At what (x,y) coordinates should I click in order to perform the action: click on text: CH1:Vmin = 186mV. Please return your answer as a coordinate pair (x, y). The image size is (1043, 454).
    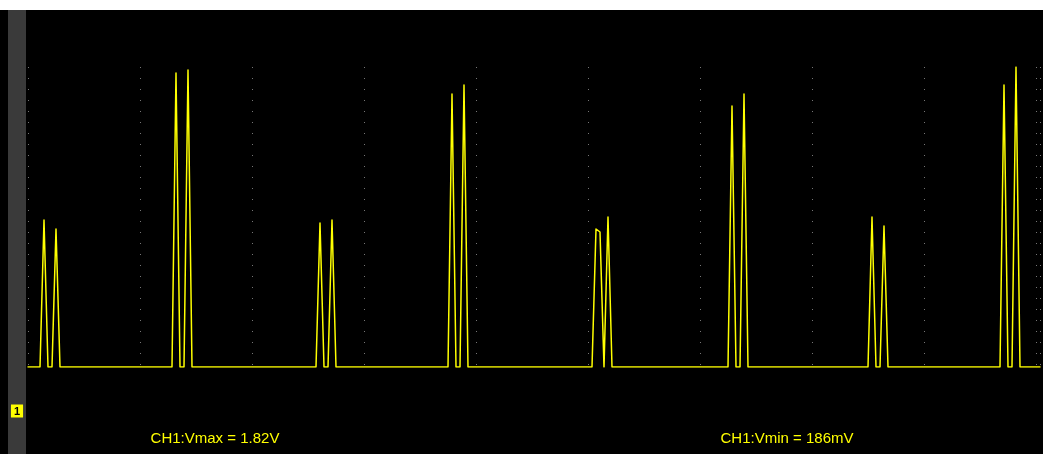
    Looking at the image, I should click on (787, 437).